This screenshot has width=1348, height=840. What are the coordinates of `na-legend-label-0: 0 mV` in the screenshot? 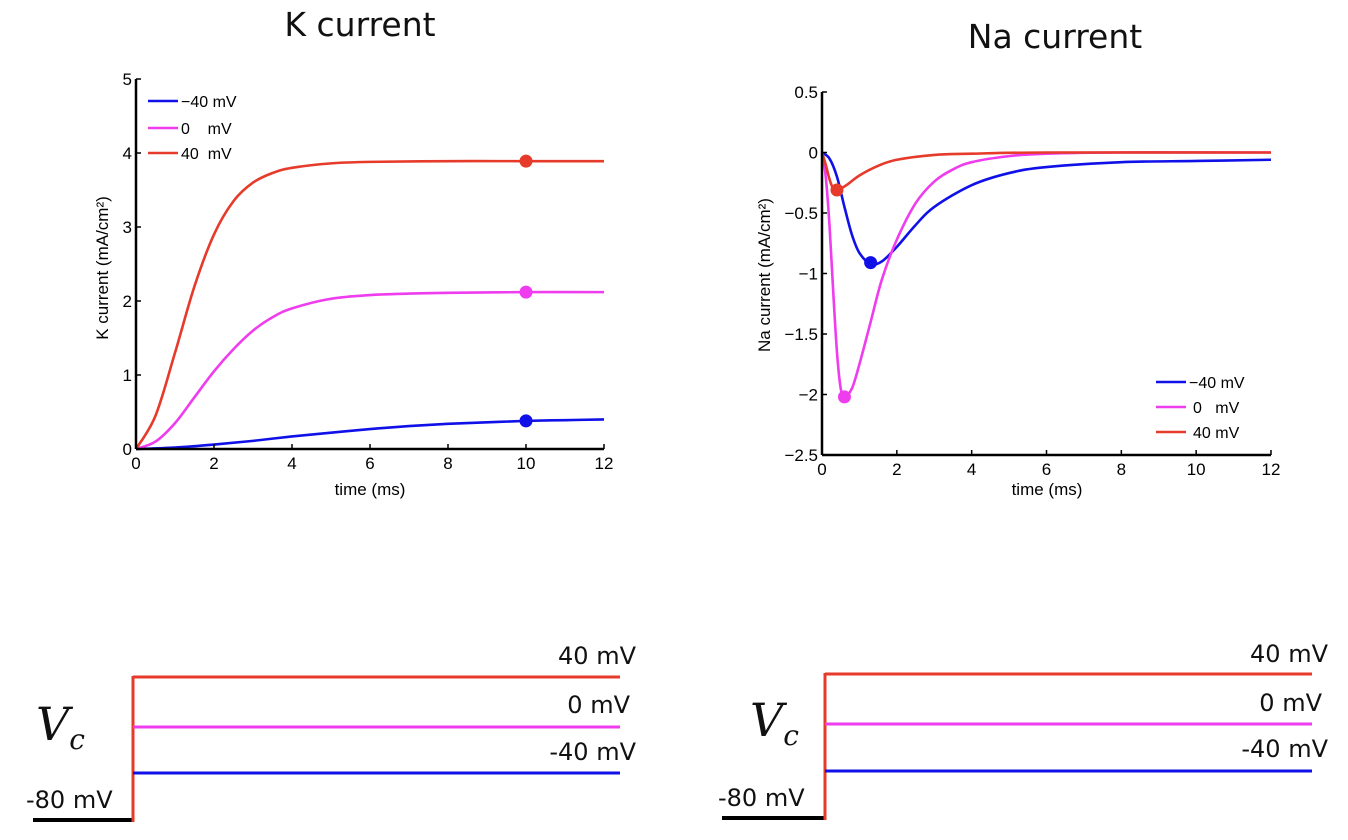 It's located at (1216, 408).